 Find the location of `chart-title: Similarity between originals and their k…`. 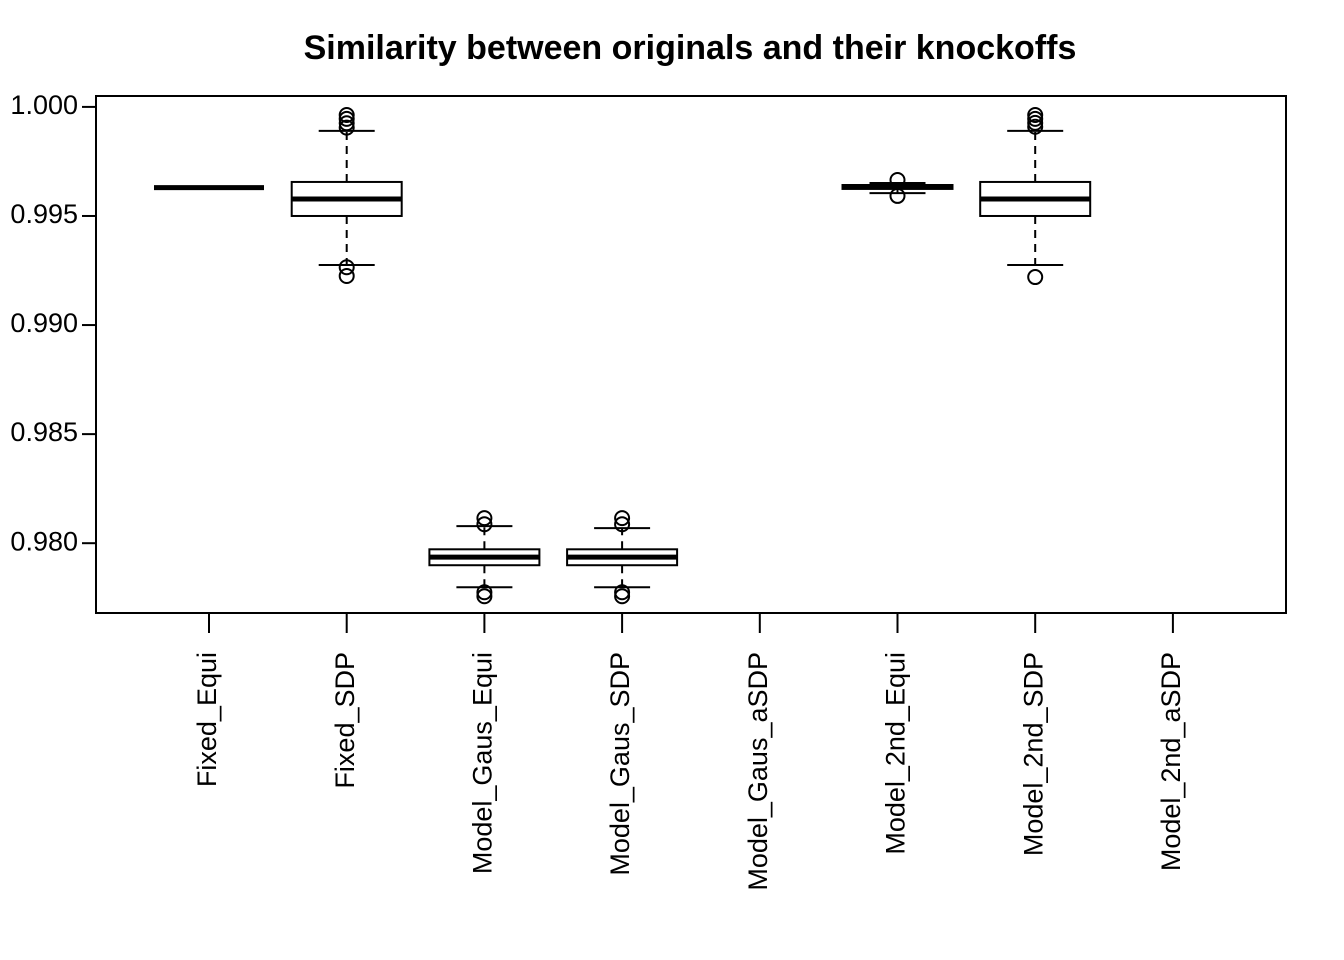

chart-title: Similarity between originals and their k… is located at coordinates (690, 48).